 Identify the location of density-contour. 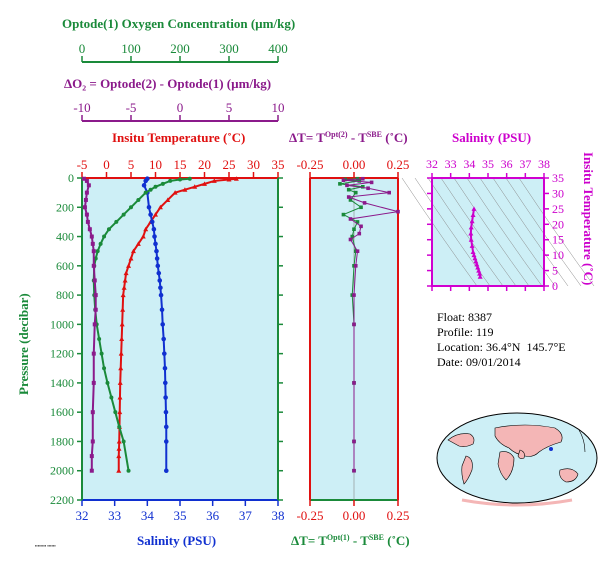
(452, 232).